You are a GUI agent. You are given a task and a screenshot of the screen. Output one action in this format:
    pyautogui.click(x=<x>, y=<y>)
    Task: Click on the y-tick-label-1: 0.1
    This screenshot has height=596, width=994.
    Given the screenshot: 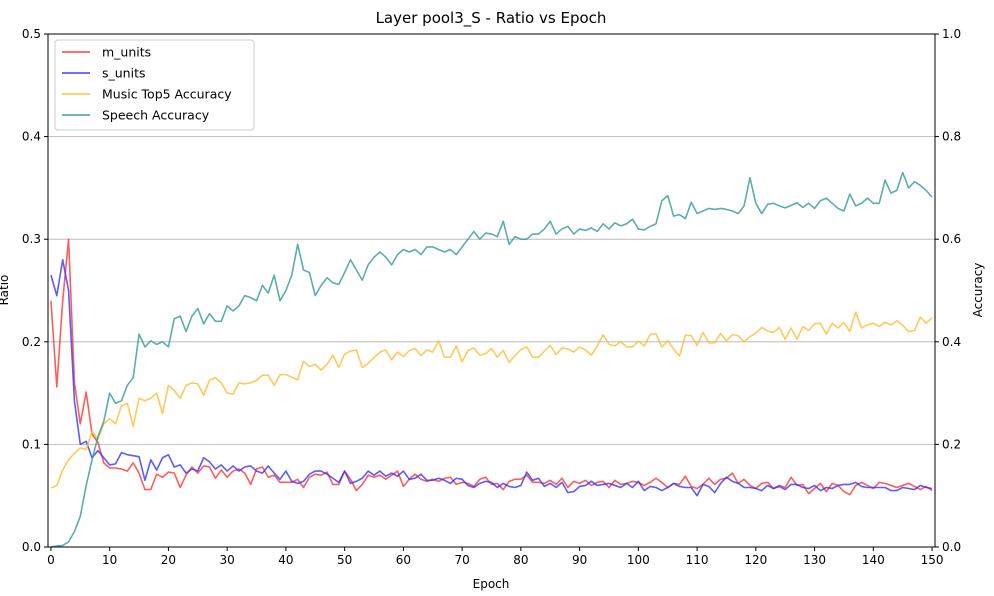 What is the action you would take?
    pyautogui.click(x=31, y=444)
    